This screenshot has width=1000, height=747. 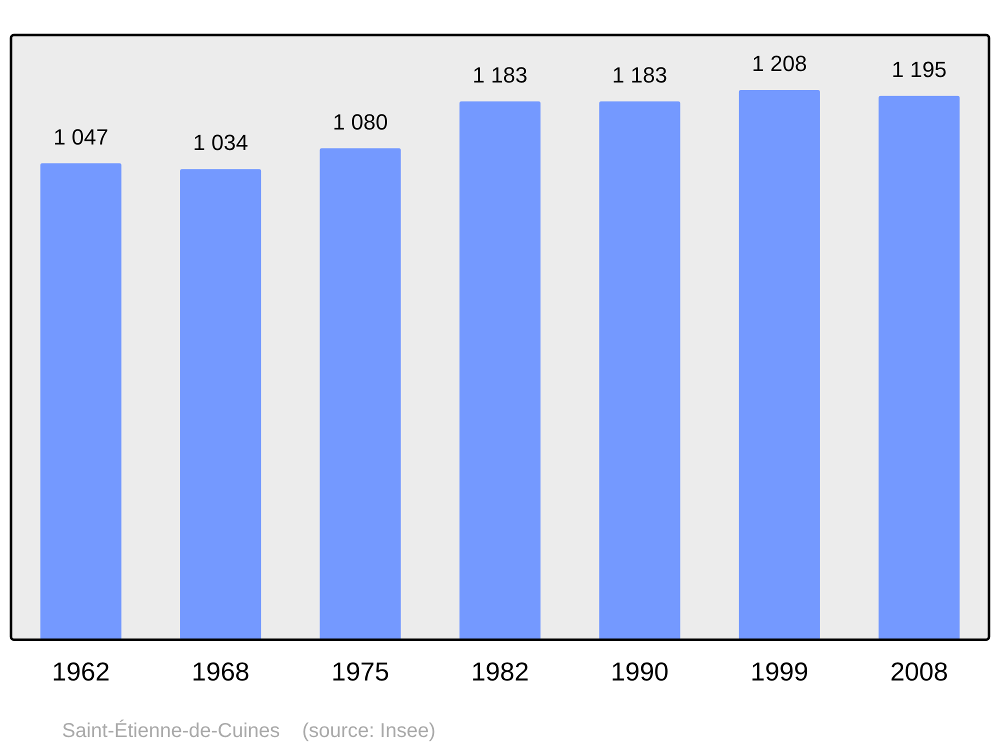 I want to click on text: Saint-Étienne-de-Cuines (source: Insee), so click(x=249, y=730).